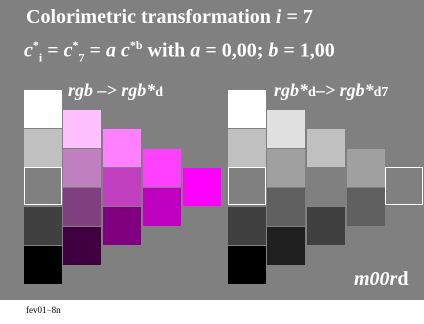 This screenshot has height=324, width=424. Describe the element at coordinates (82, 167) in the screenshot. I see `left-swatch-c1-r1` at that location.